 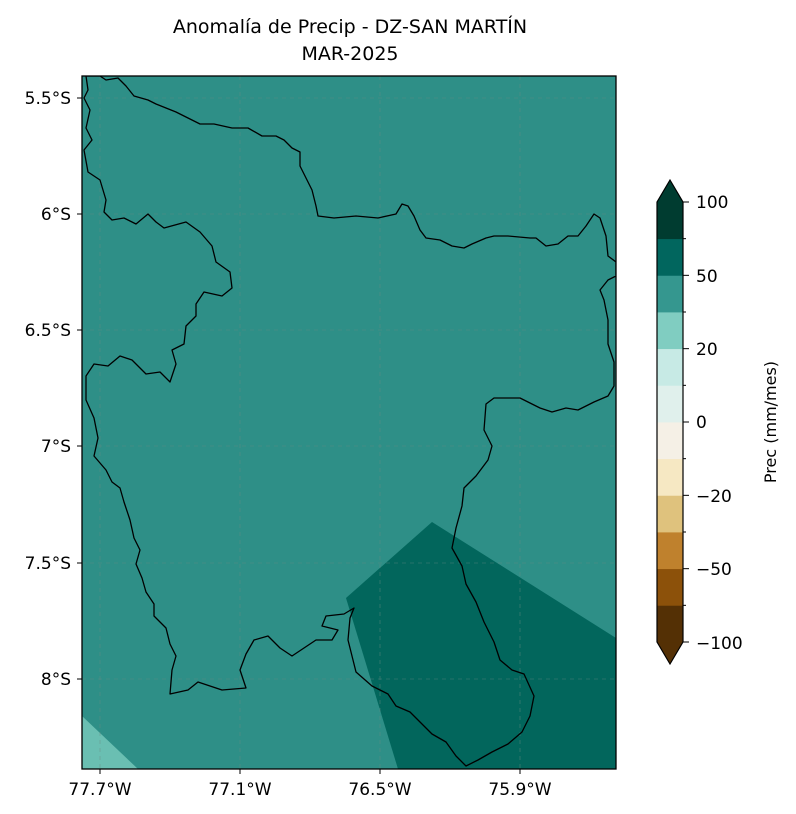 What do you see at coordinates (714, 497) in the screenshot?
I see `colorbar-tick-label: −20` at bounding box center [714, 497].